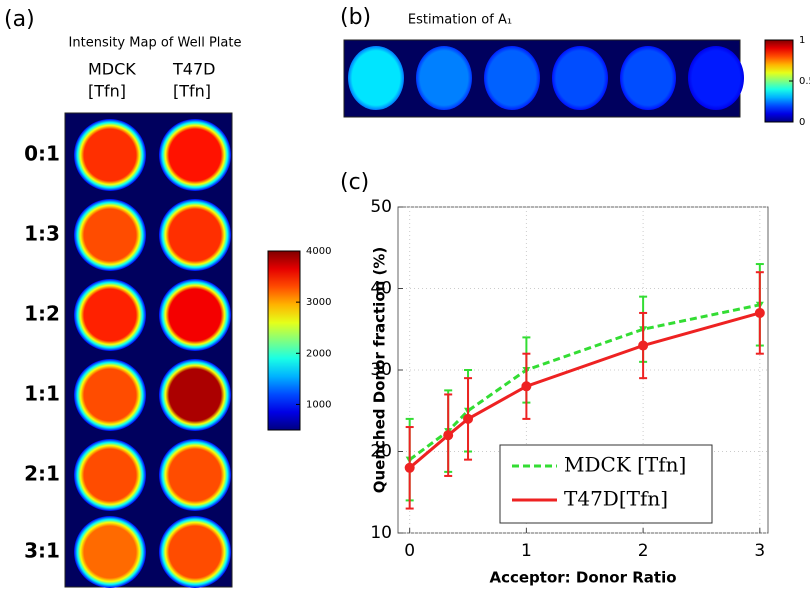  I want to click on y-tick-label: 10, so click(381, 533).